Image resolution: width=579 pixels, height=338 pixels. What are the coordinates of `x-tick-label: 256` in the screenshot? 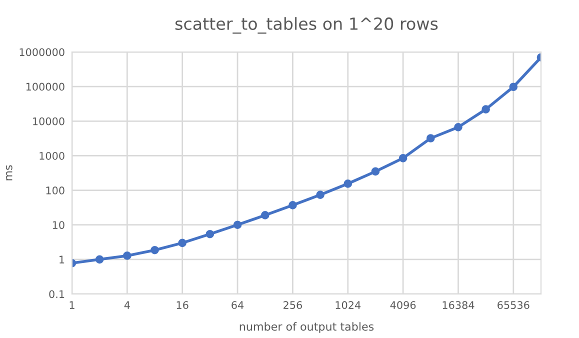 It's located at (293, 305).